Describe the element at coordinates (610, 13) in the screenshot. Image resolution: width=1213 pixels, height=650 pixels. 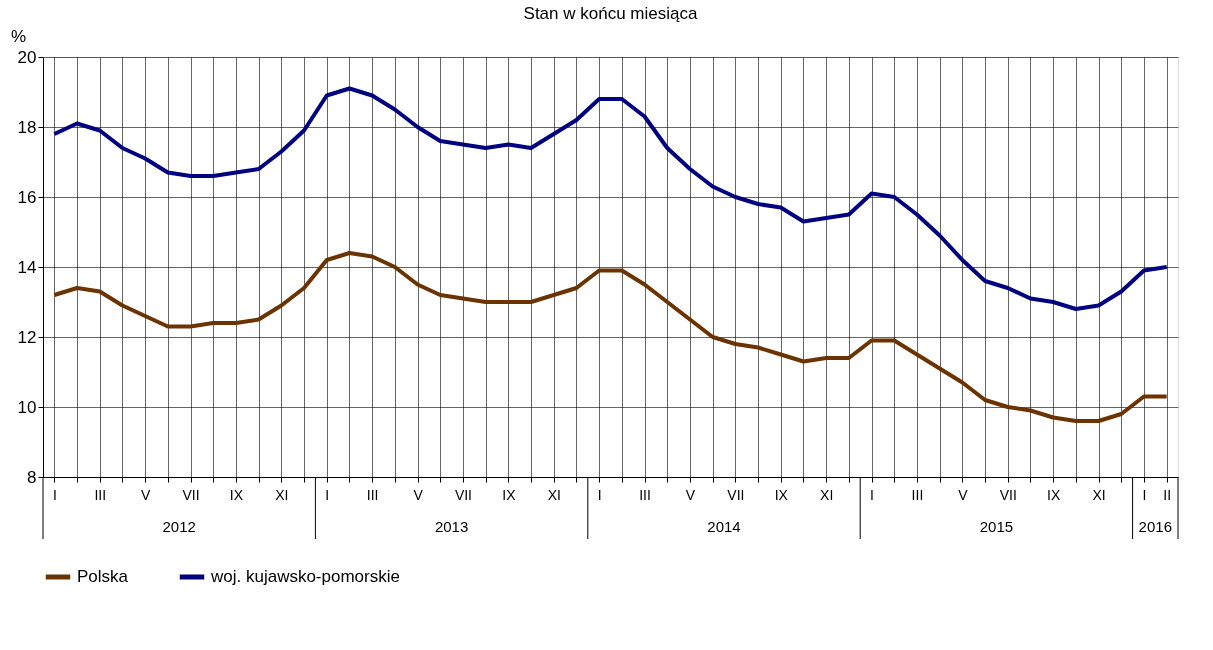
I see `chart-title: Stan w końcu miesiąca` at that location.